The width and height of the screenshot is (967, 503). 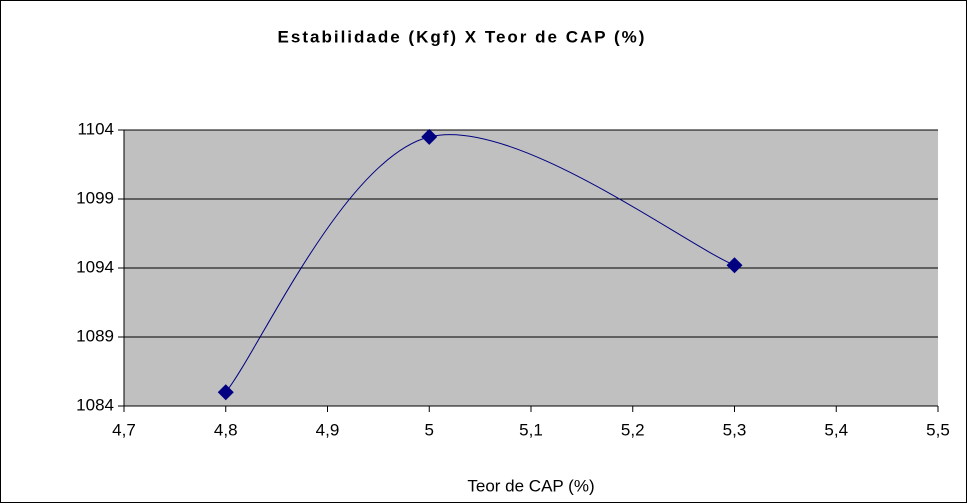 What do you see at coordinates (938, 429) in the screenshot?
I see `x-tick-label: 5,5` at bounding box center [938, 429].